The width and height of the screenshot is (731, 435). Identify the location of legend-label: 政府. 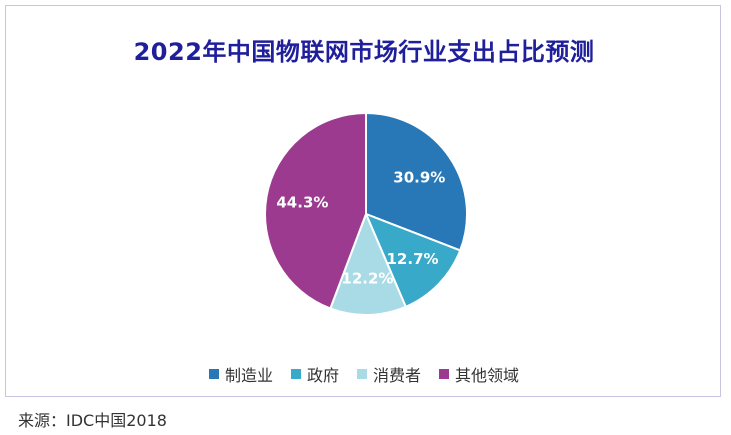
(322, 375).